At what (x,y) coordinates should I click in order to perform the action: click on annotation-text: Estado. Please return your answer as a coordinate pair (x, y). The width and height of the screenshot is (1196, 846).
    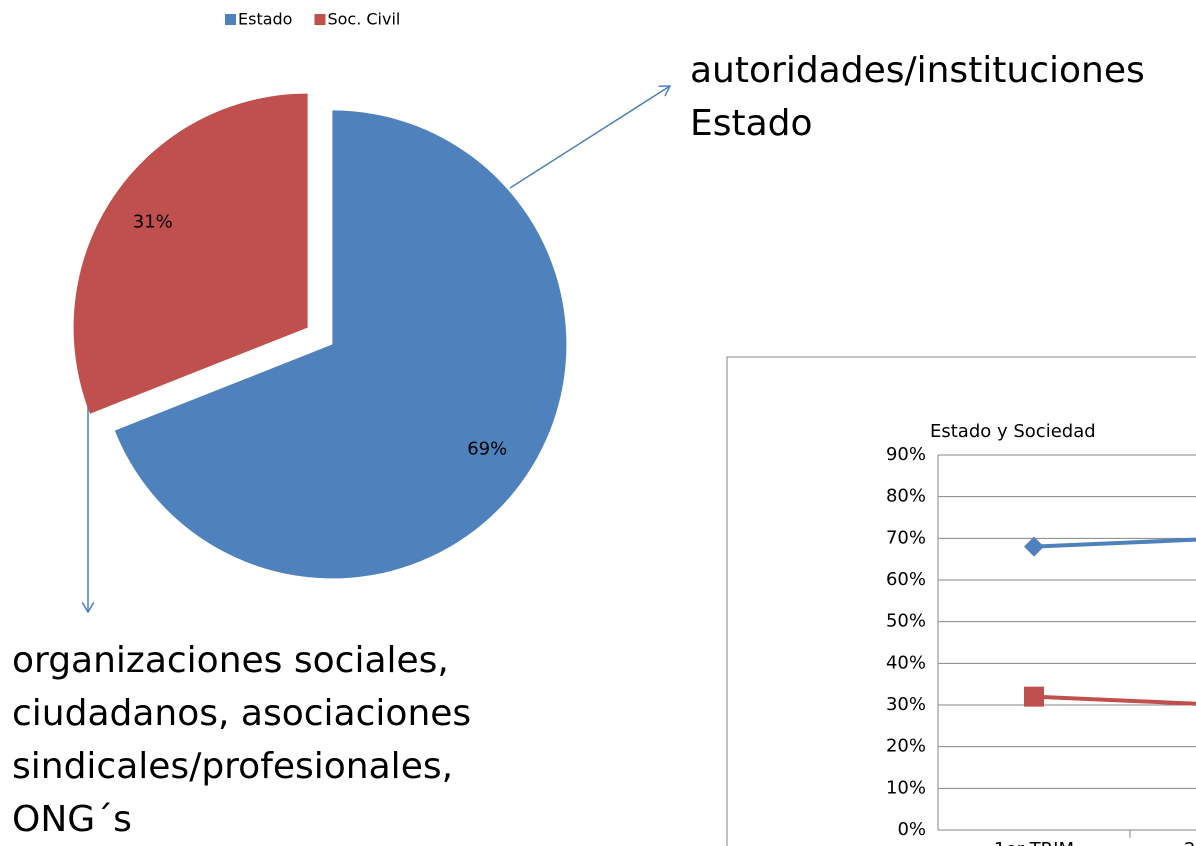
    Looking at the image, I should click on (751, 123).